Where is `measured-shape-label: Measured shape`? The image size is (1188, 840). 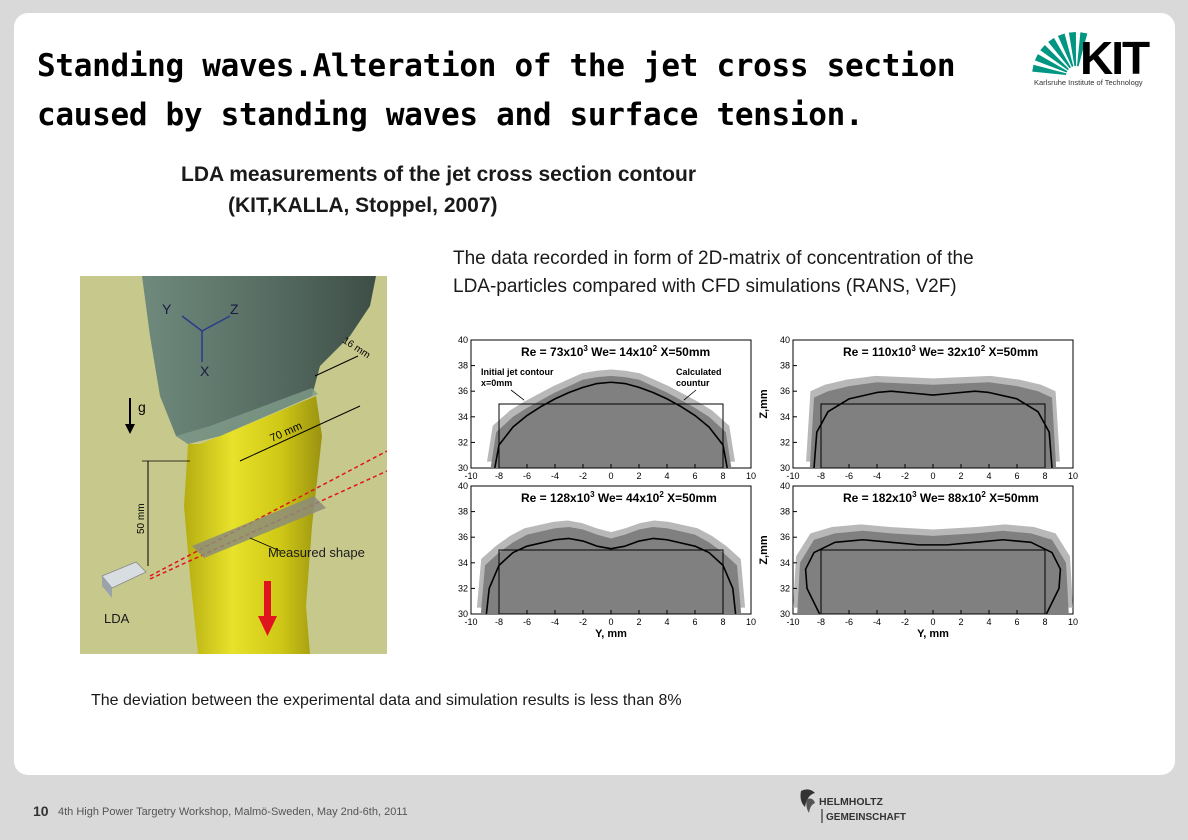
measured-shape-label: Measured shape is located at coordinates (316, 552).